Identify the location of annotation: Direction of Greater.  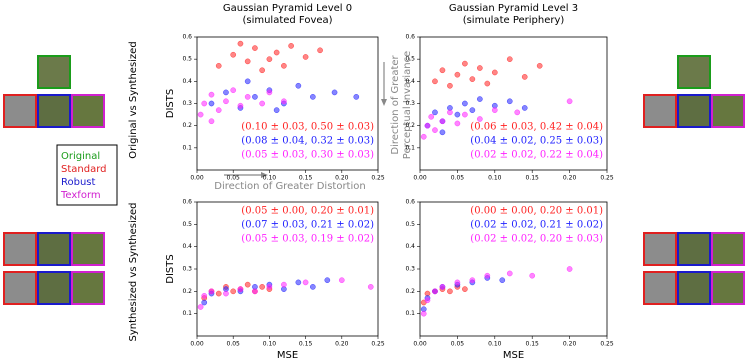
(395, 104).